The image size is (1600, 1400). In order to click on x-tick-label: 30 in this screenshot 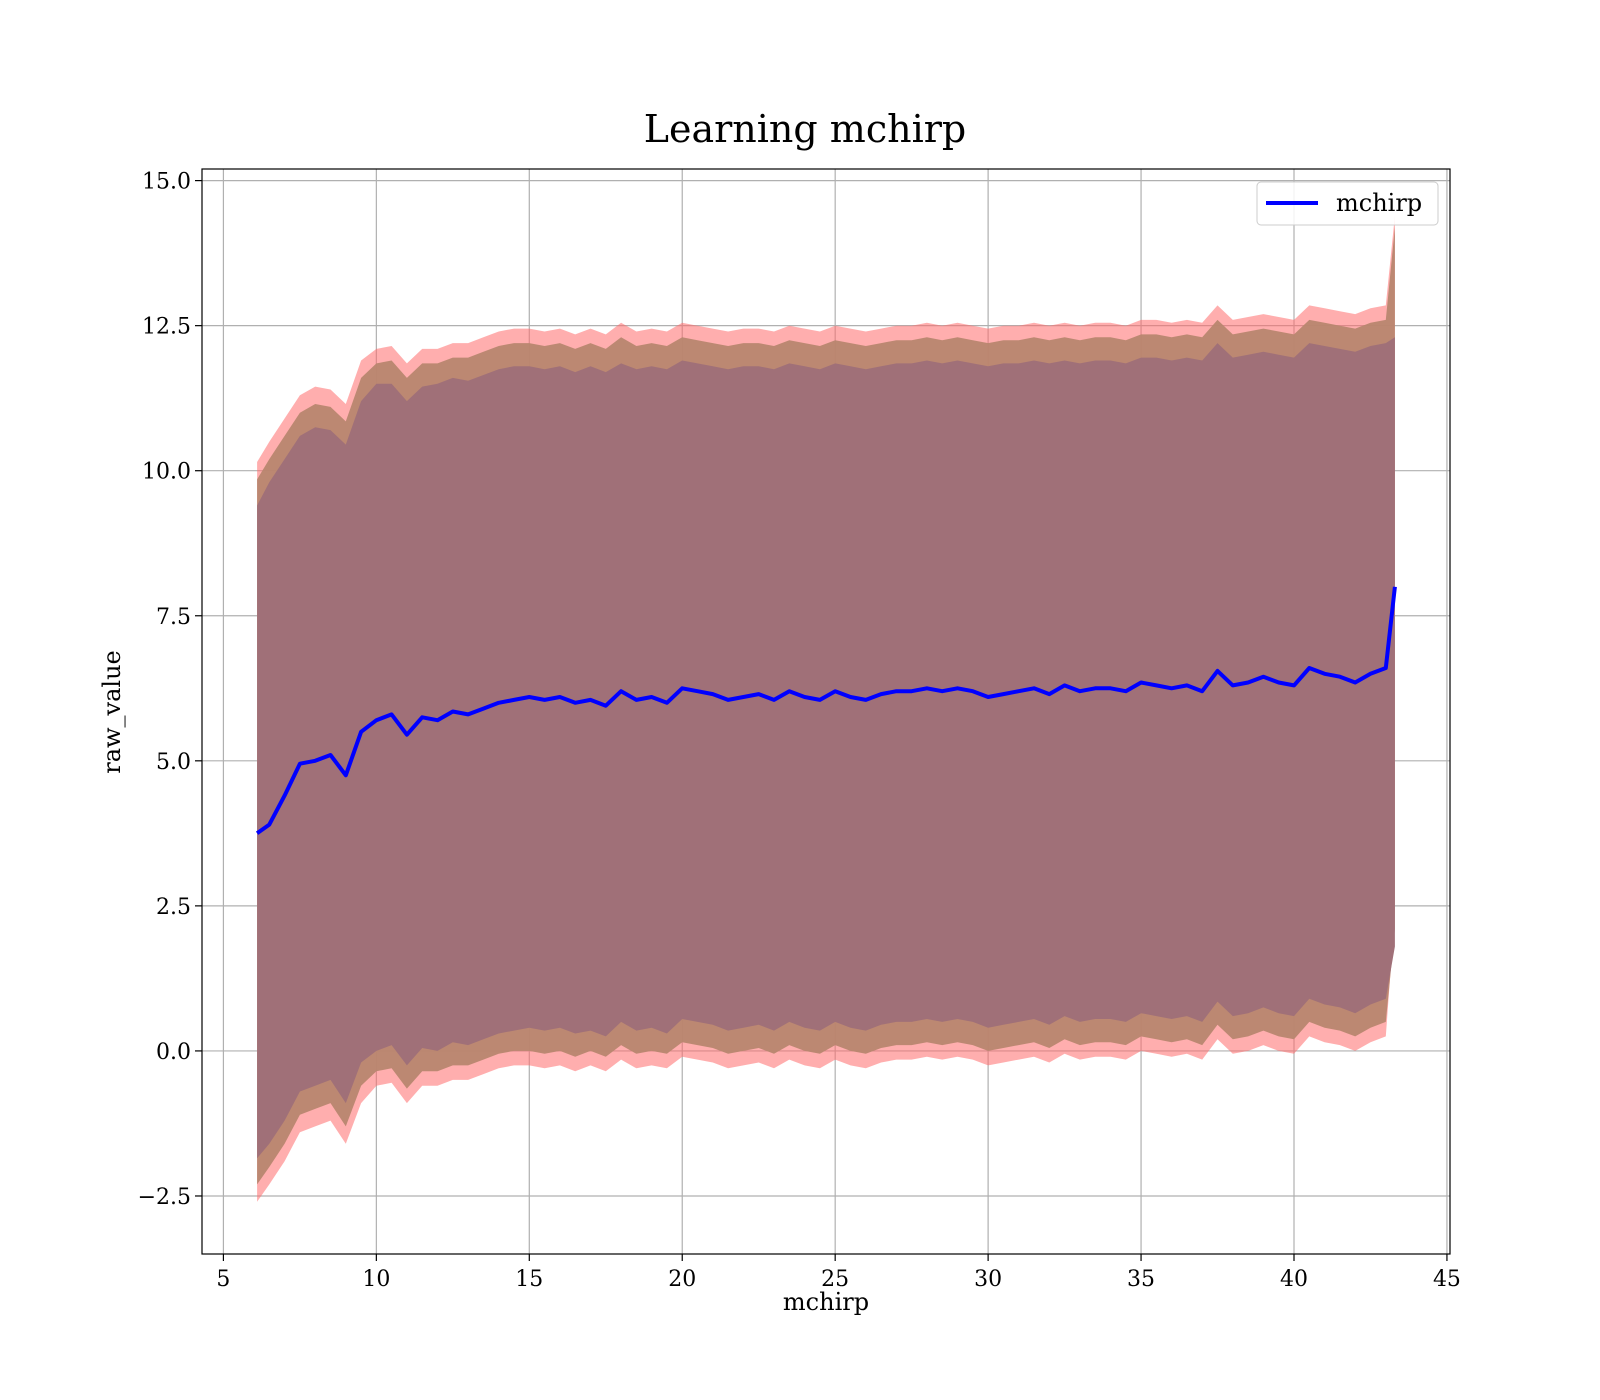, I will do `click(988, 1279)`.